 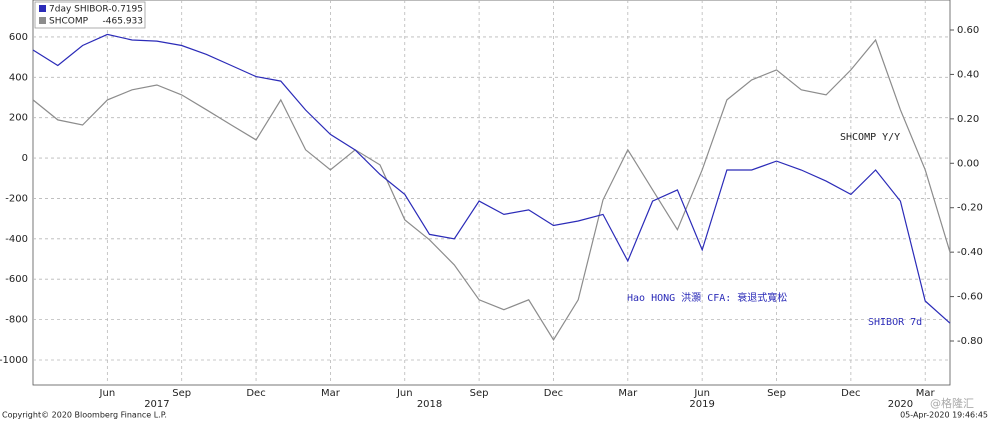 What do you see at coordinates (84, 415) in the screenshot?
I see `footer-copyright: Copyright© 2020 Bloomberg Finance L.P.` at bounding box center [84, 415].